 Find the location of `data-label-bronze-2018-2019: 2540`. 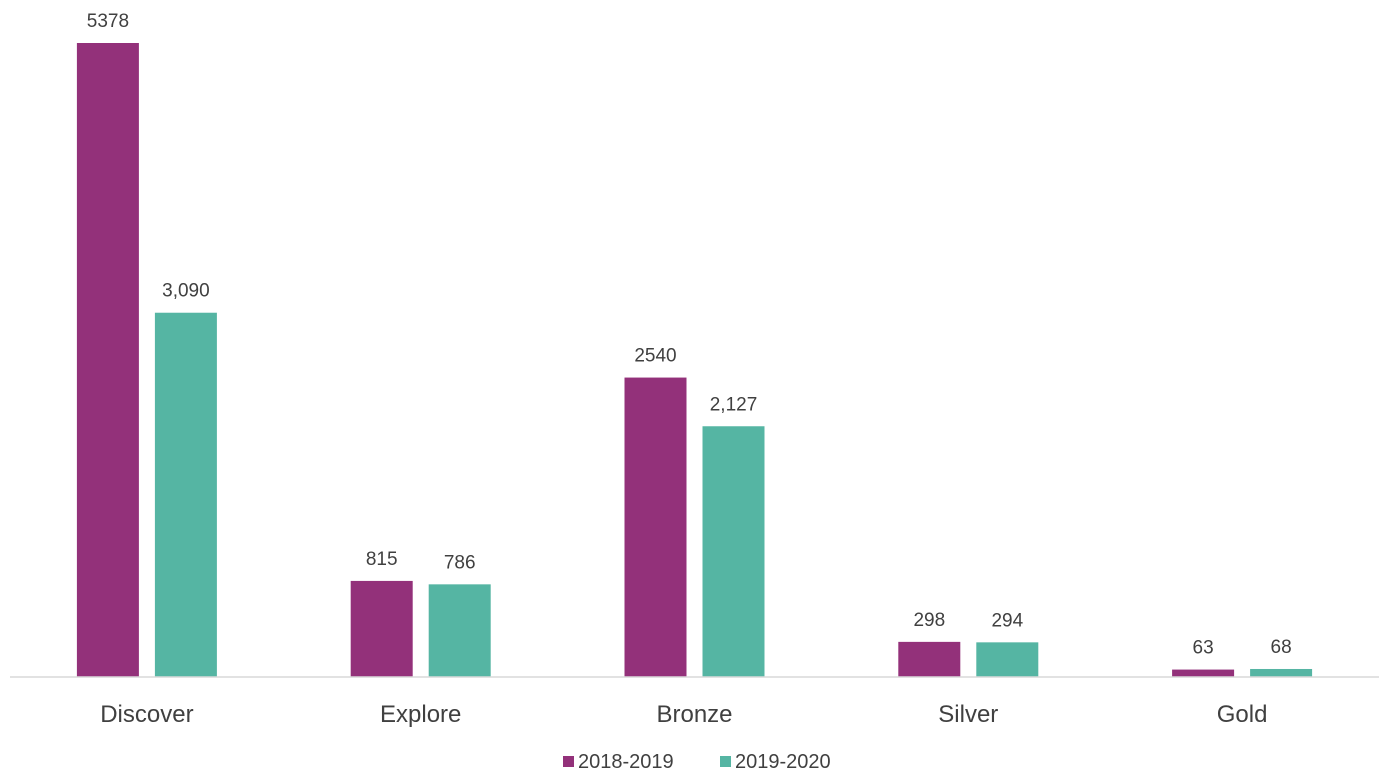

data-label-bronze-2018-2019: 2540 is located at coordinates (655, 356).